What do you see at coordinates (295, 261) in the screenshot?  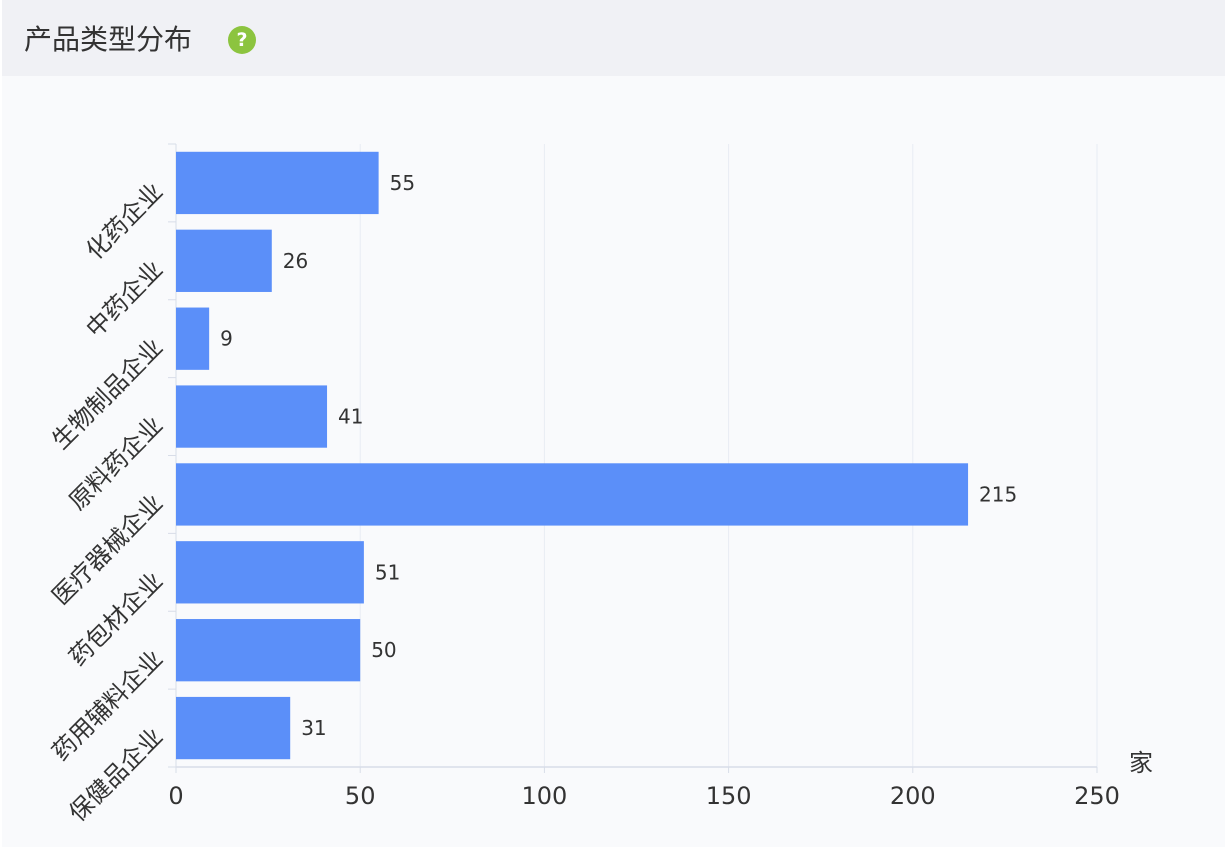 I see `data-label: 26` at bounding box center [295, 261].